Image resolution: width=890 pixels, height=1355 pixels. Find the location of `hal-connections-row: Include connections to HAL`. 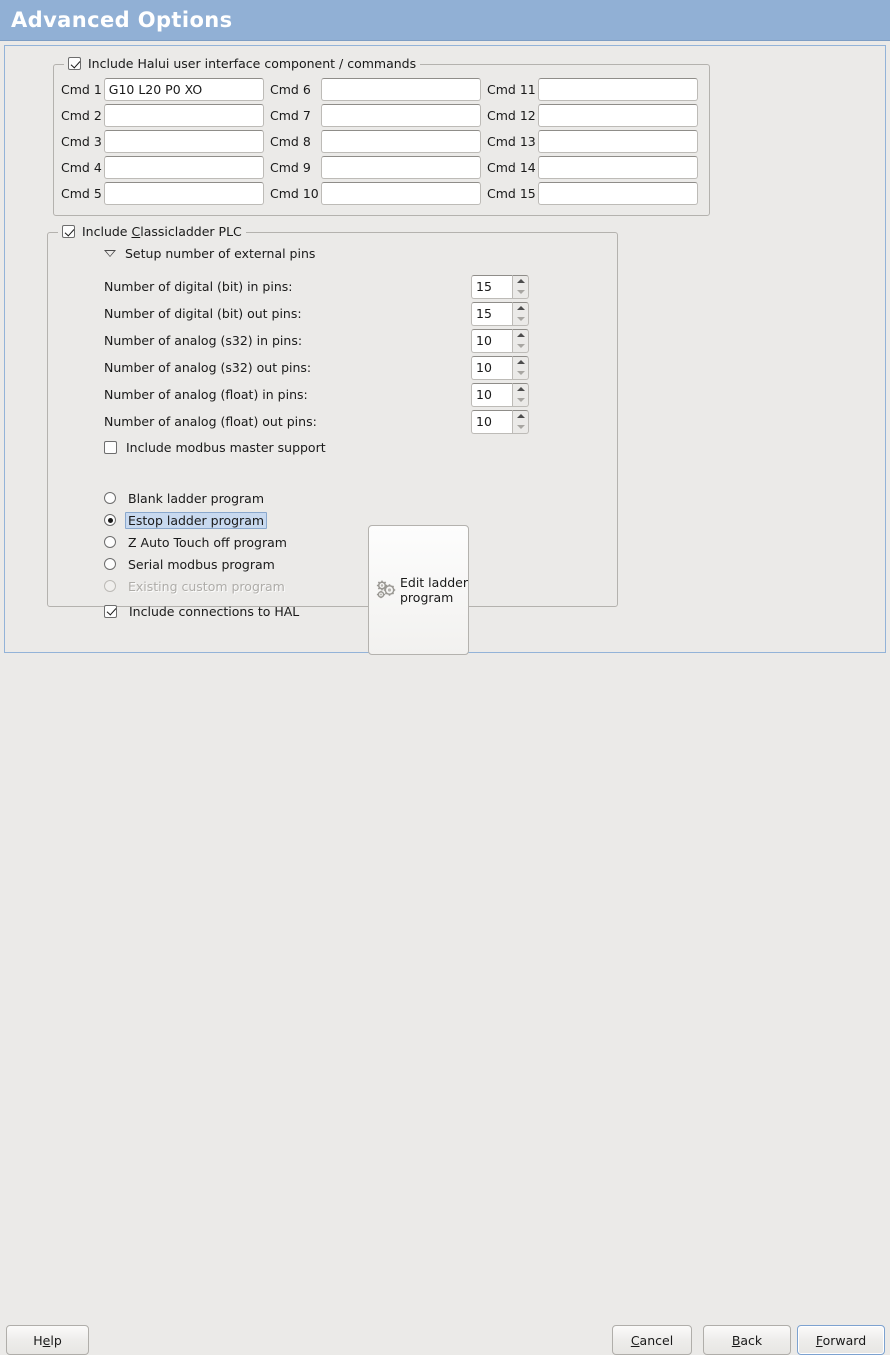

hal-connections-row: Include connections to HAL is located at coordinates (229, 611).